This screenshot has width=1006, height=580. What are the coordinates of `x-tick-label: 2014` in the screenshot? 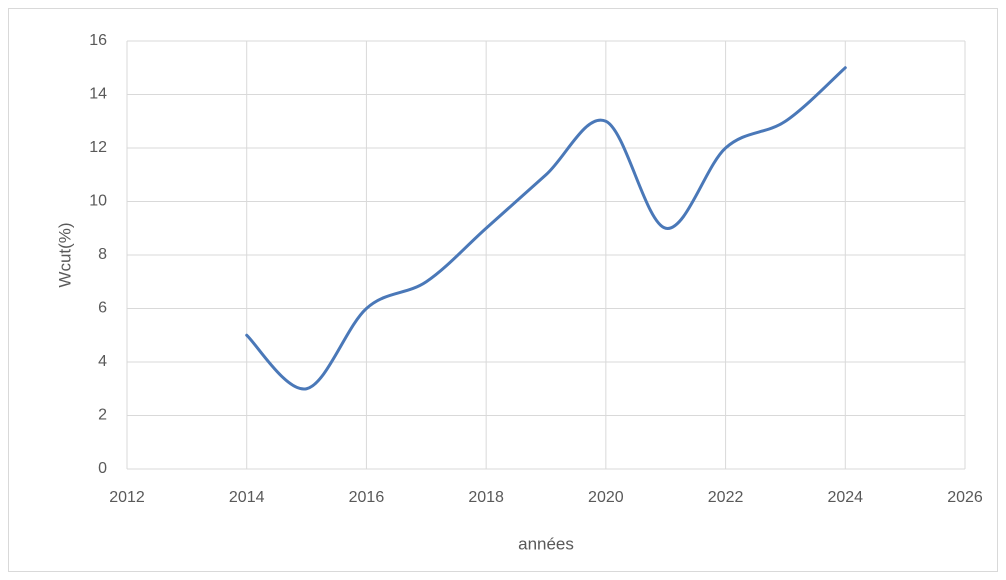 It's located at (247, 497).